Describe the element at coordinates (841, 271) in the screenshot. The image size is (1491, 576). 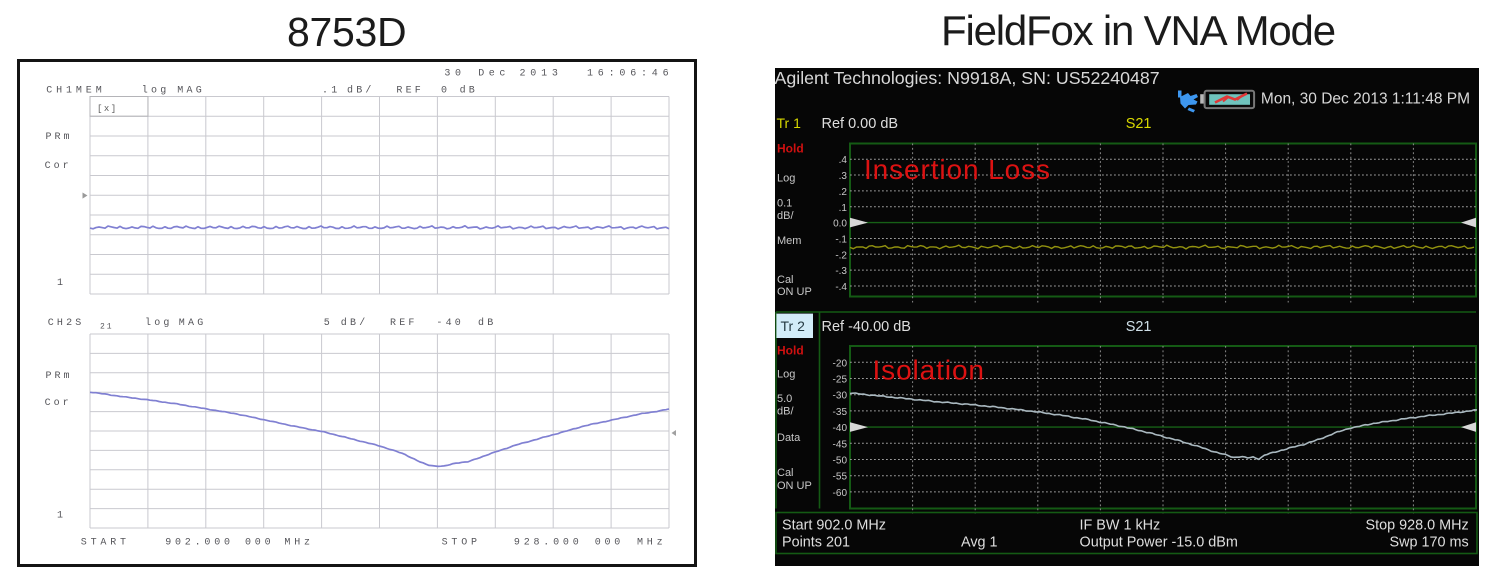
I see `svg-text: -.3` at that location.